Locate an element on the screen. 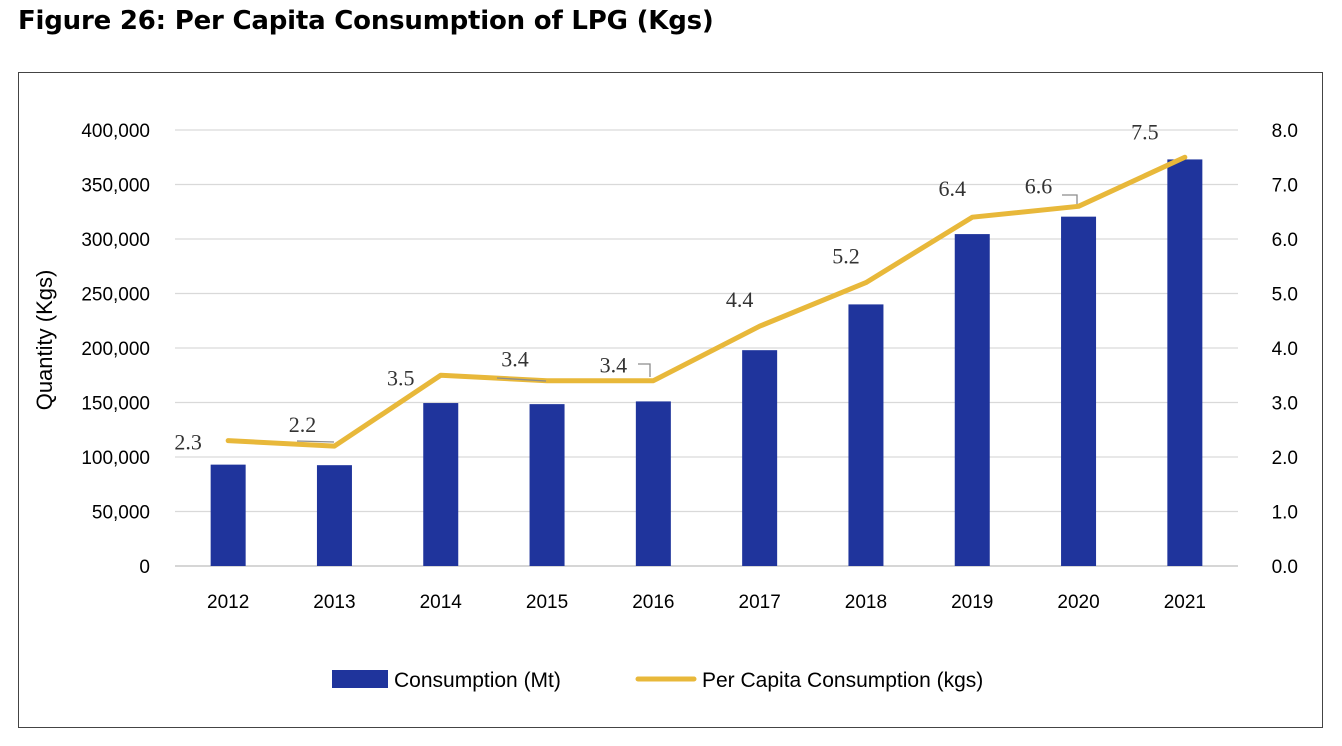 This screenshot has height=746, width=1342. right-tick-label: 5.0 is located at coordinates (1285, 295).